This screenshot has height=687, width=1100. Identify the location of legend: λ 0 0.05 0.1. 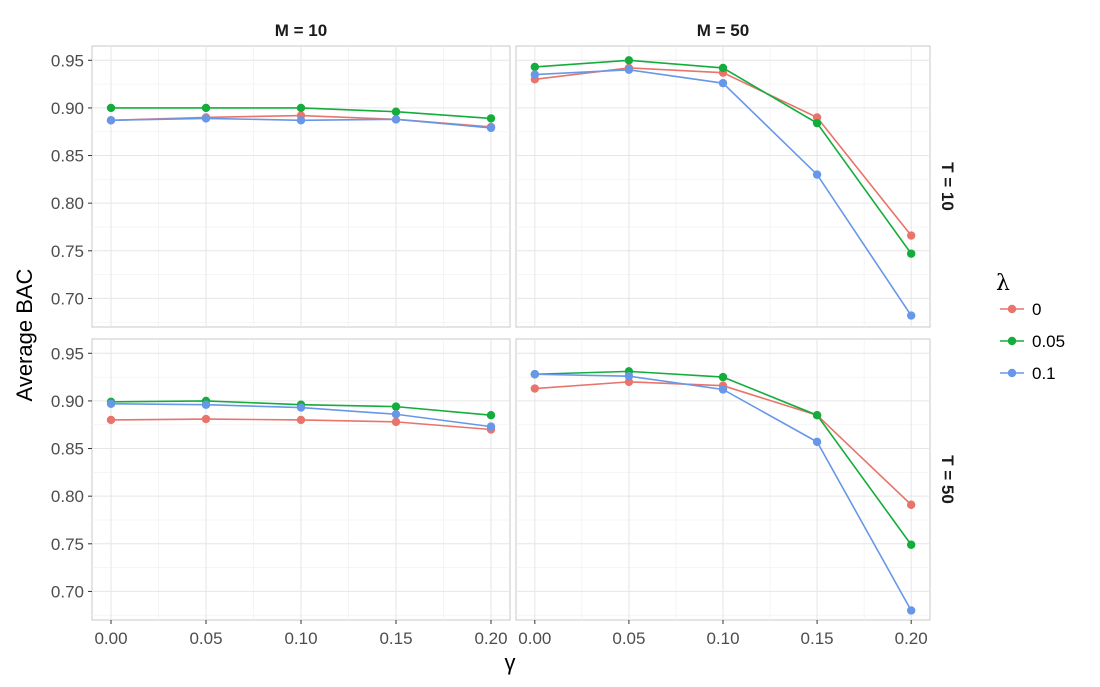
(1030, 327).